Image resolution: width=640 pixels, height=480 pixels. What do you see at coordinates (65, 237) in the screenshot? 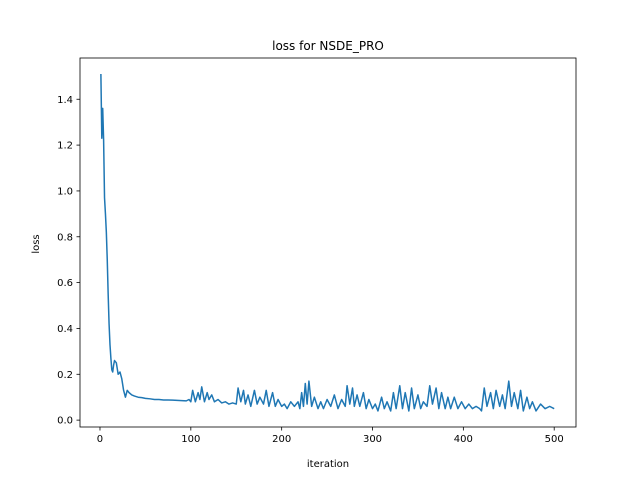
I see `y-tick-label: 0.8` at bounding box center [65, 237].